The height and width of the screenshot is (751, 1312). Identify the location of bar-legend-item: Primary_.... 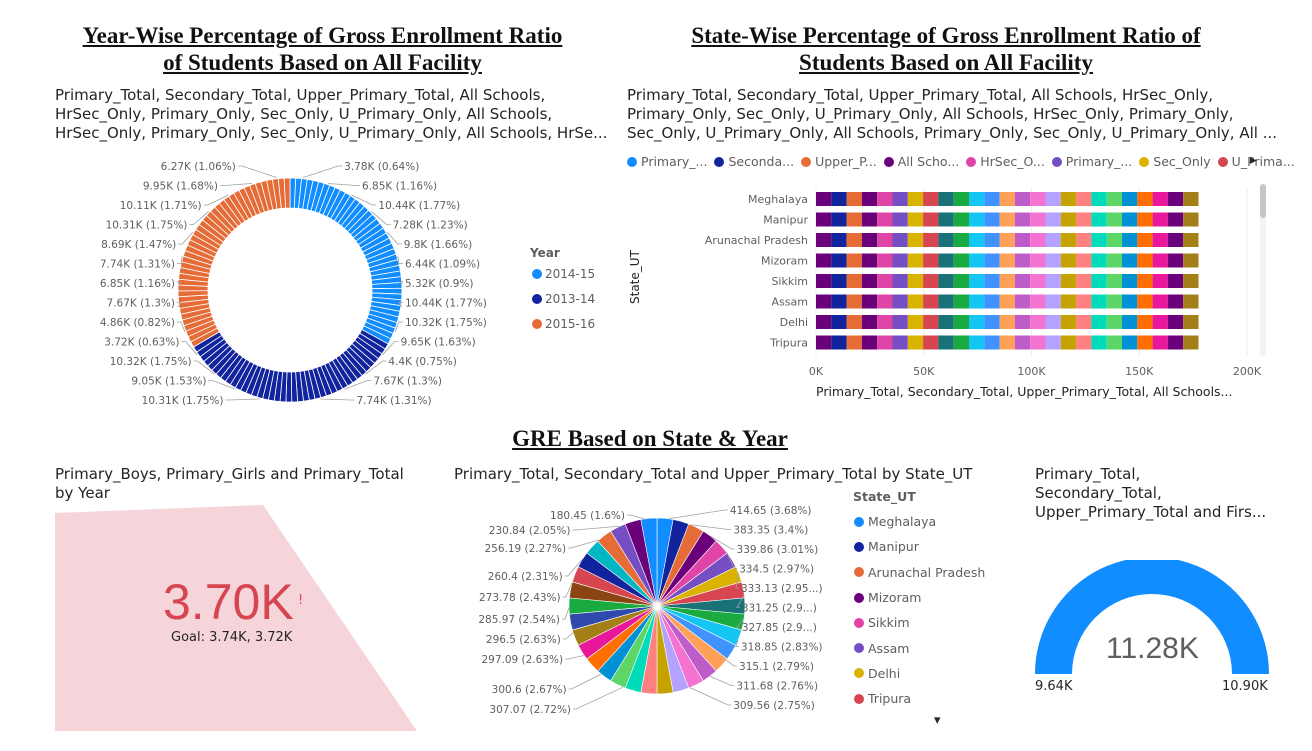
(667, 161).